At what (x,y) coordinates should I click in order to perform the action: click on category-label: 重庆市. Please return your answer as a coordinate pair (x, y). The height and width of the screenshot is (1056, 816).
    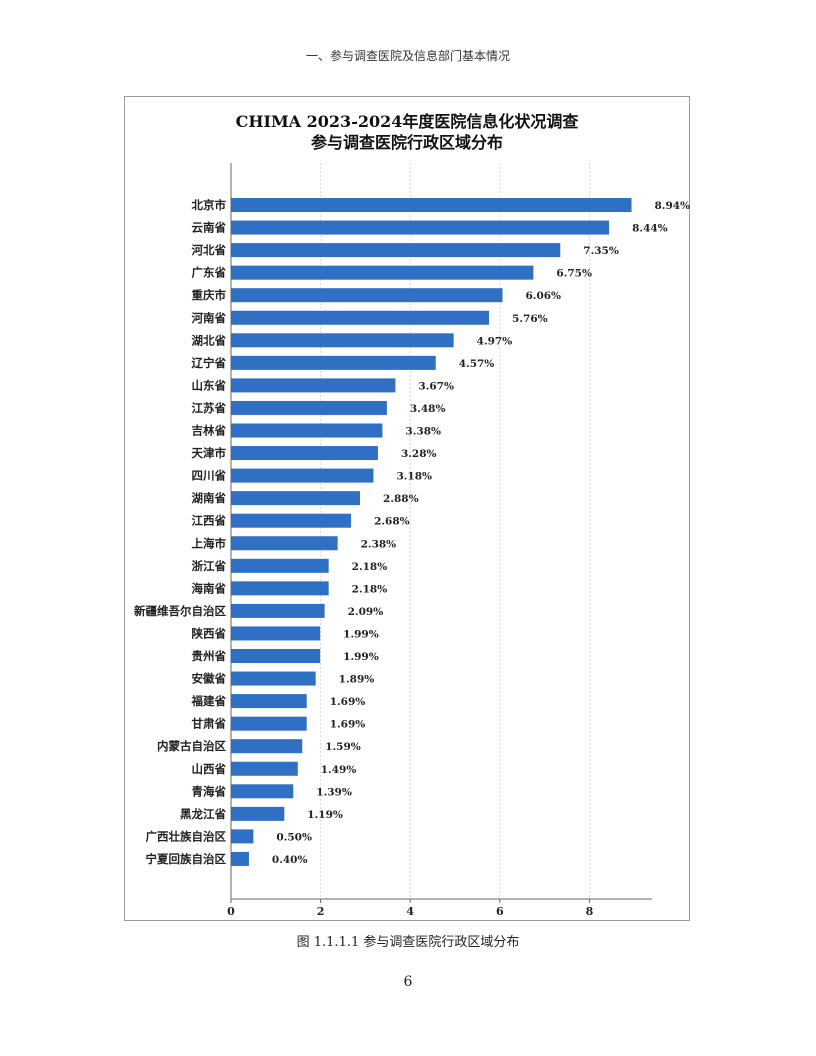
    Looking at the image, I should click on (209, 295).